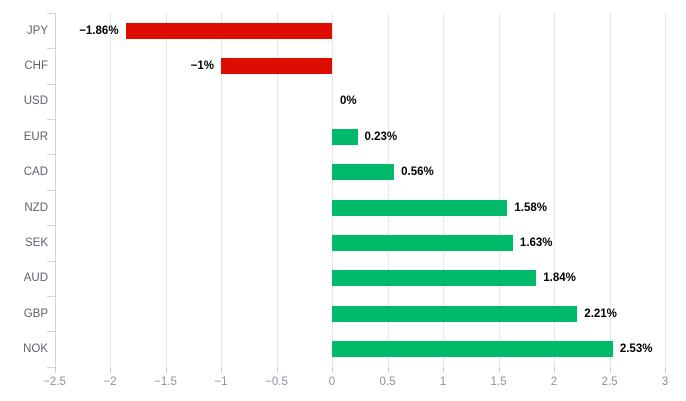  I want to click on bar-value-label-sek: 1.63%, so click(536, 242).